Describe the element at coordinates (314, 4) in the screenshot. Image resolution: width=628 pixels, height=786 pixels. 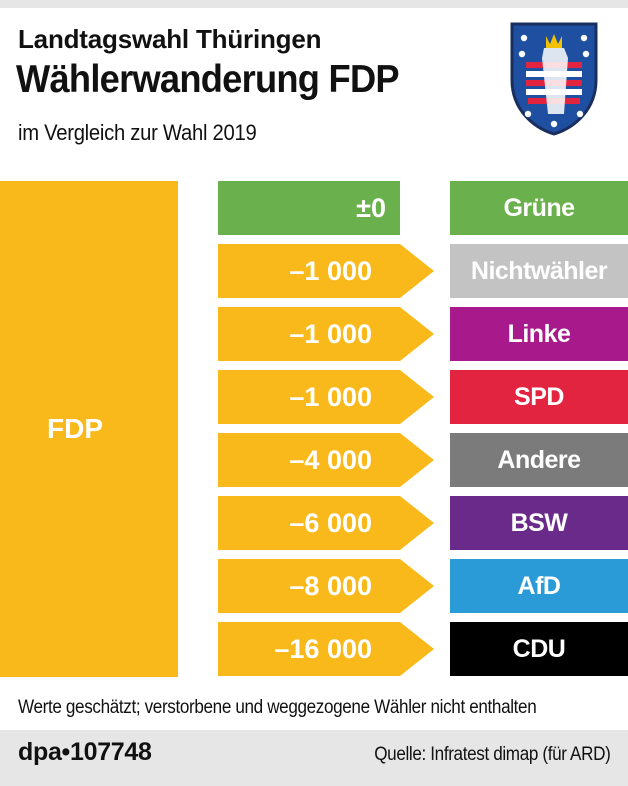
I see `top-strip` at that location.